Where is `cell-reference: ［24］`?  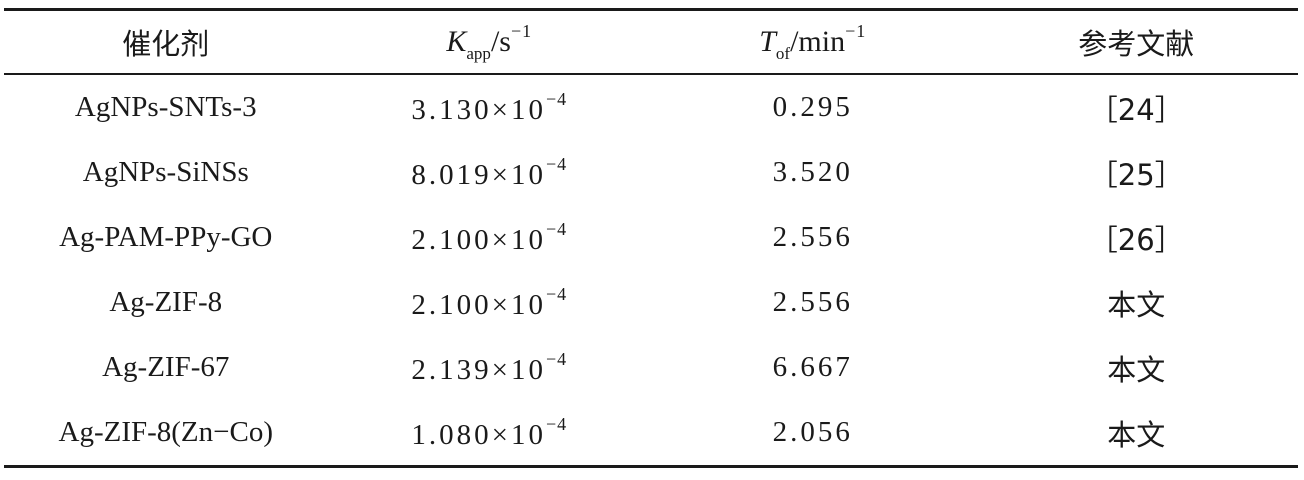 cell-reference: ［24］ is located at coordinates (1136, 109).